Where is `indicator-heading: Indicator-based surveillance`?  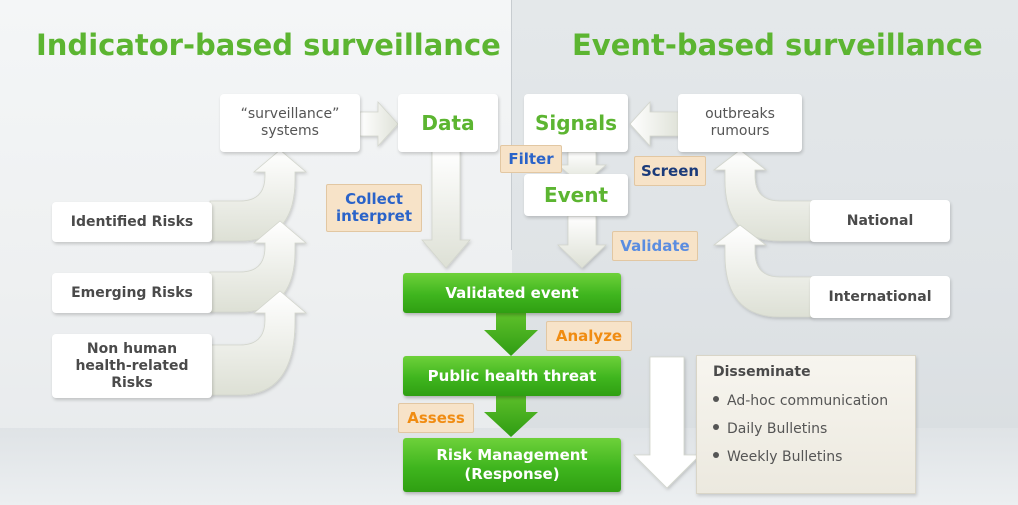
indicator-heading: Indicator-based surveillance is located at coordinates (268, 45).